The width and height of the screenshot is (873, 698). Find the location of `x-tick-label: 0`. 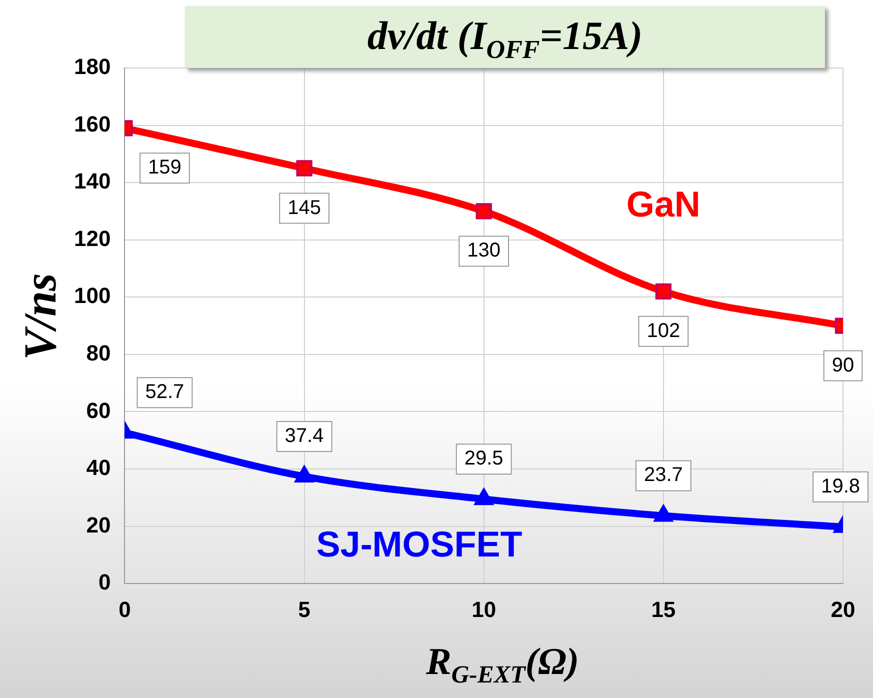

x-tick-label: 0 is located at coordinates (124, 609).